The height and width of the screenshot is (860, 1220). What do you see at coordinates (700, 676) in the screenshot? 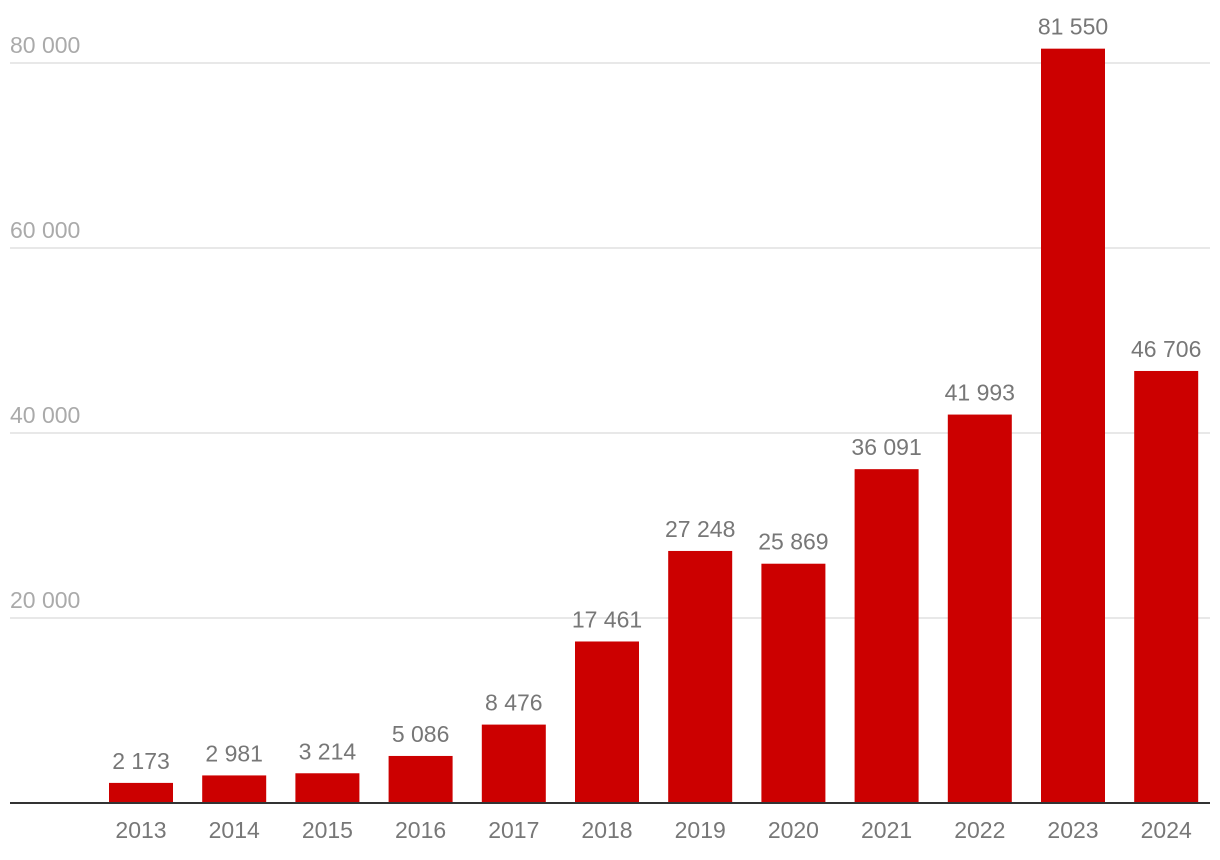
I see `bar-2019` at bounding box center [700, 676].